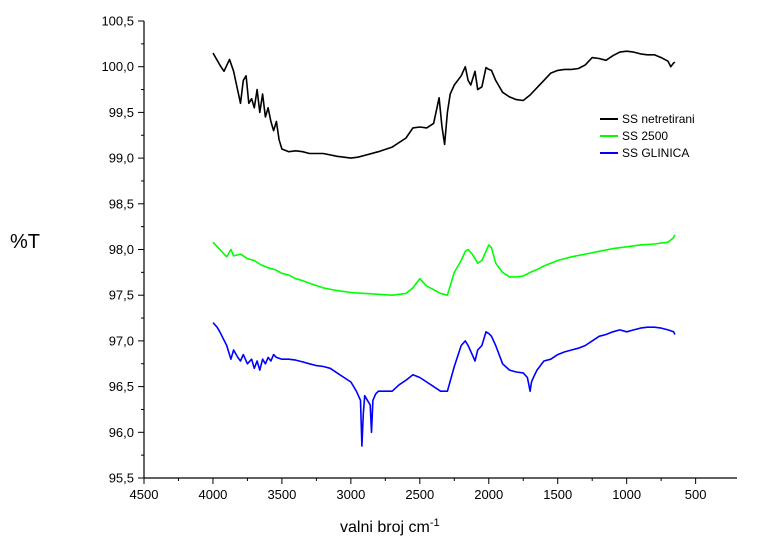 This screenshot has height=537, width=780. I want to click on y-tick-label: 95,5, so click(121, 478).